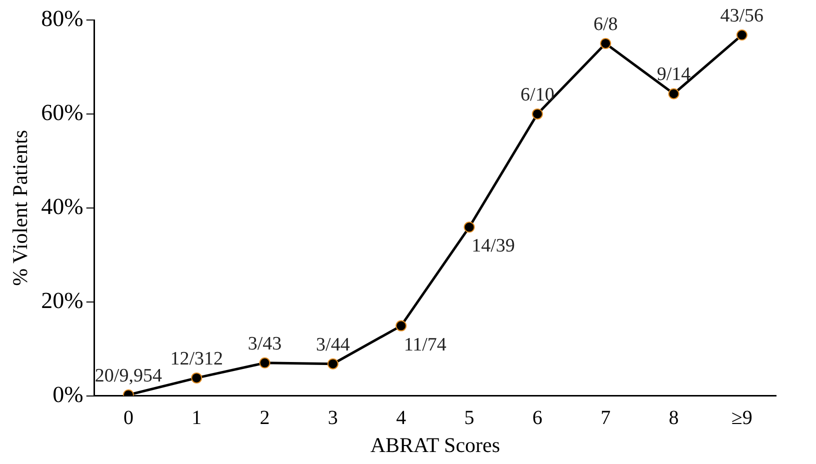 The width and height of the screenshot is (816, 464). Describe the element at coordinates (68, 394) in the screenshot. I see `y-tick-label: 0%` at that location.